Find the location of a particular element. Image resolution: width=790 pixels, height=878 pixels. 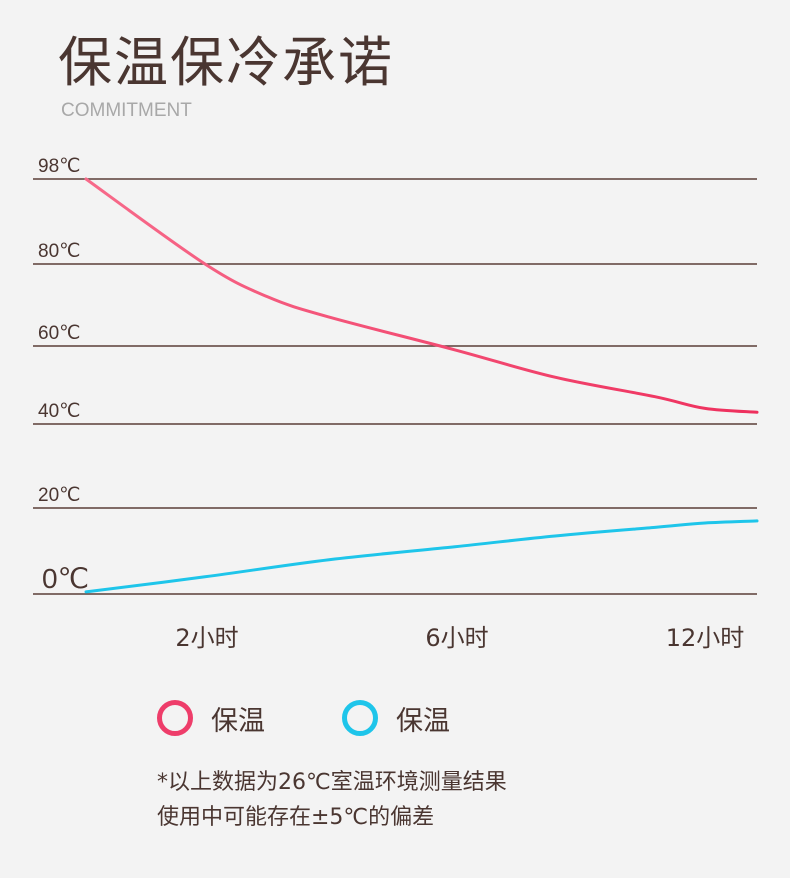

y-tick-label: 20℃ is located at coordinates (59, 495).